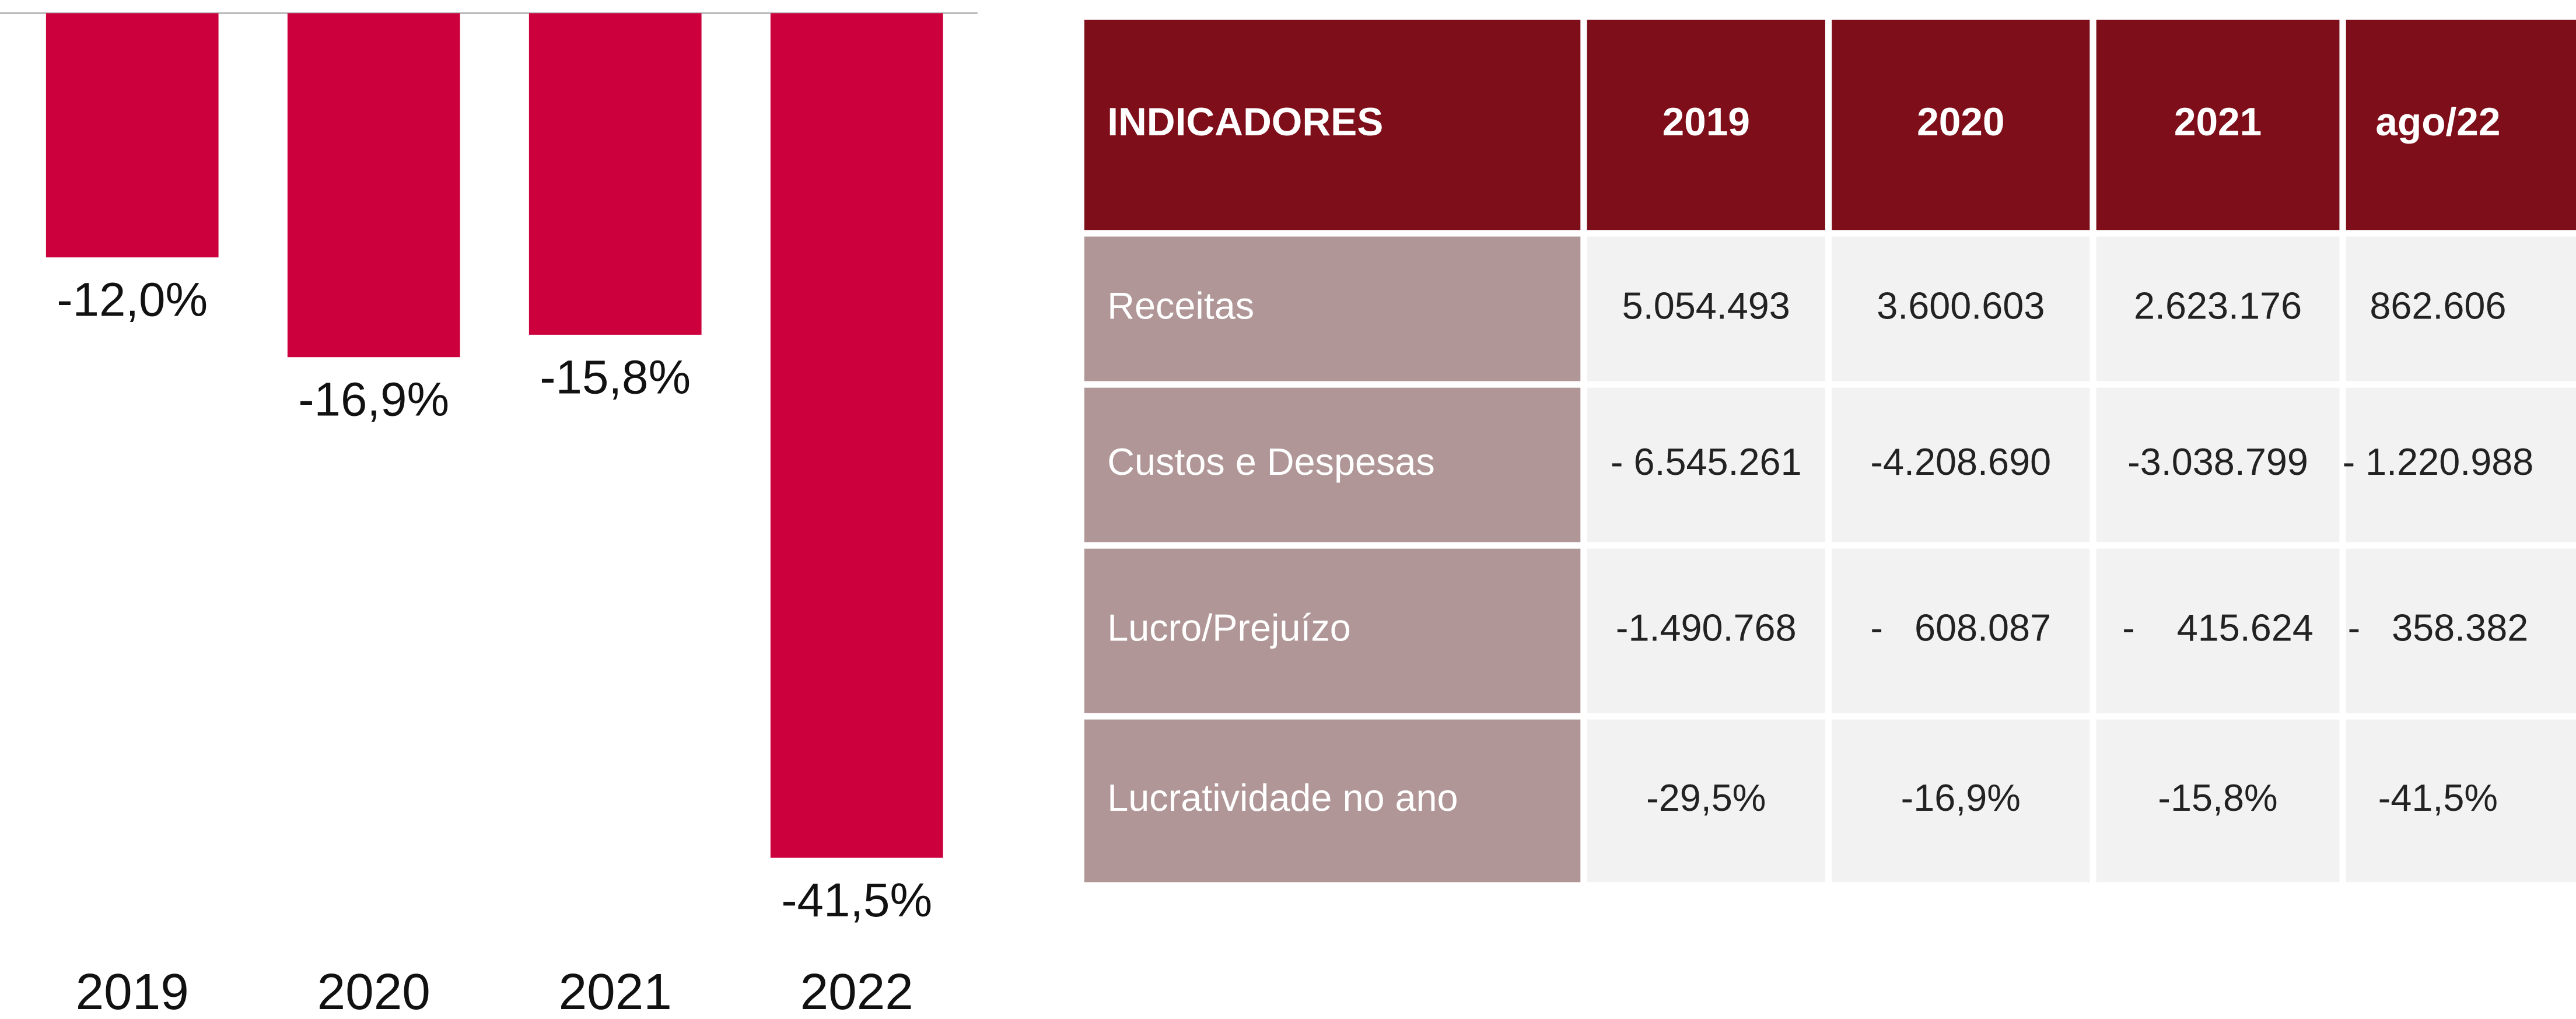 The image size is (2576, 1019). What do you see at coordinates (132, 991) in the screenshot?
I see `x-tick-label: 2019` at bounding box center [132, 991].